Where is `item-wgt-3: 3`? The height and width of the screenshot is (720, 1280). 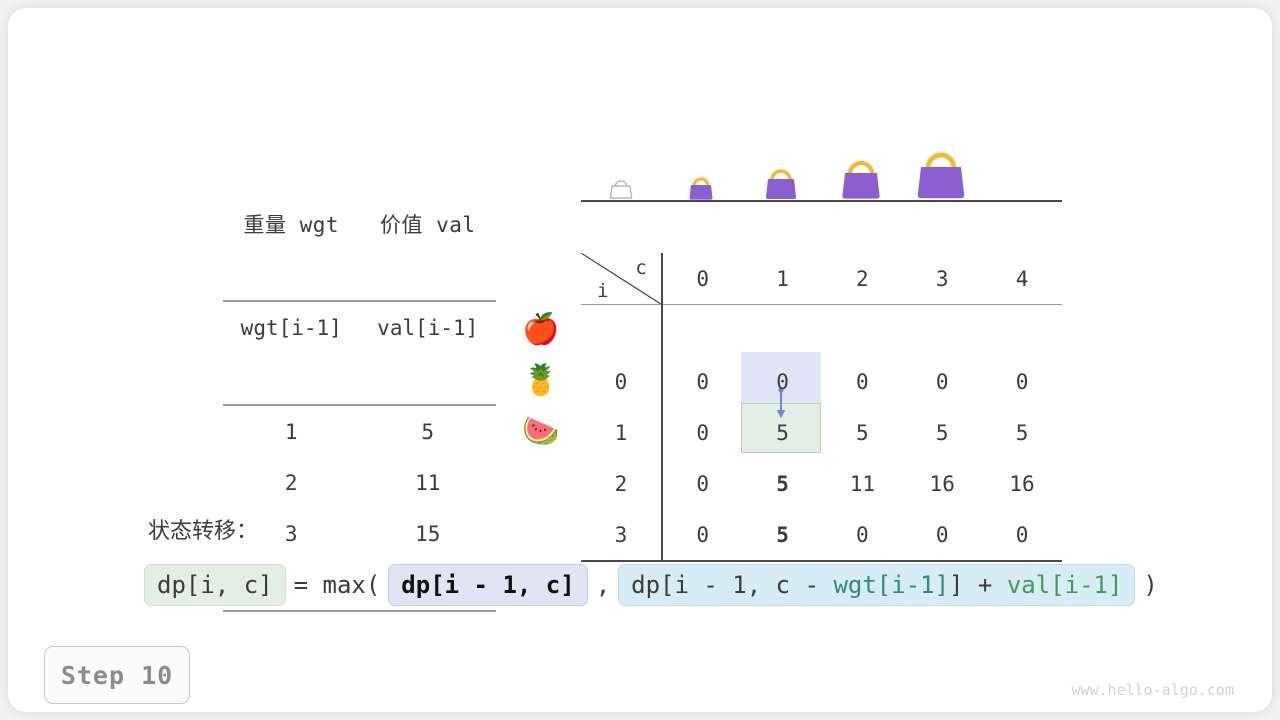
item-wgt-3: 3 is located at coordinates (291, 533).